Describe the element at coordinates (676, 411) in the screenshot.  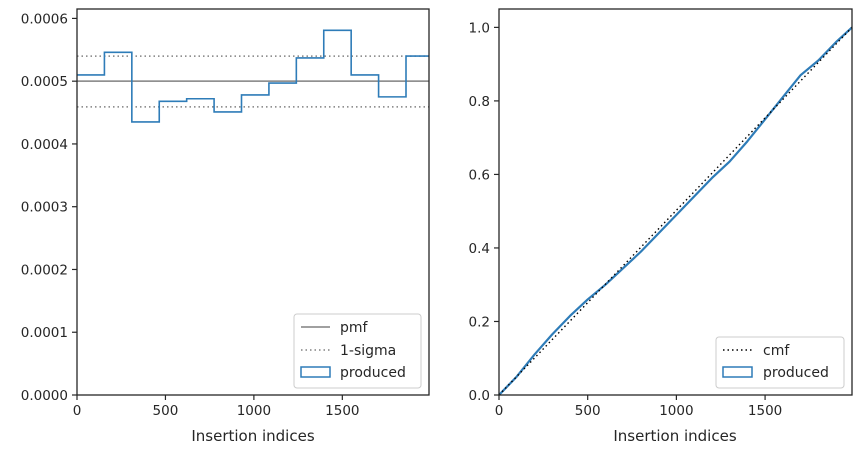
I see `right-xtick-label: 1000` at that location.